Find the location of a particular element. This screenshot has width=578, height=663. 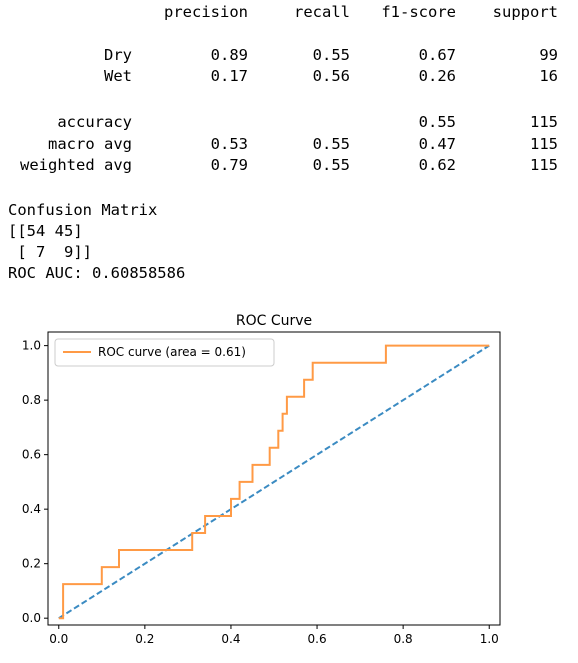

y-tick-label: 0.0 is located at coordinates (31, 618).